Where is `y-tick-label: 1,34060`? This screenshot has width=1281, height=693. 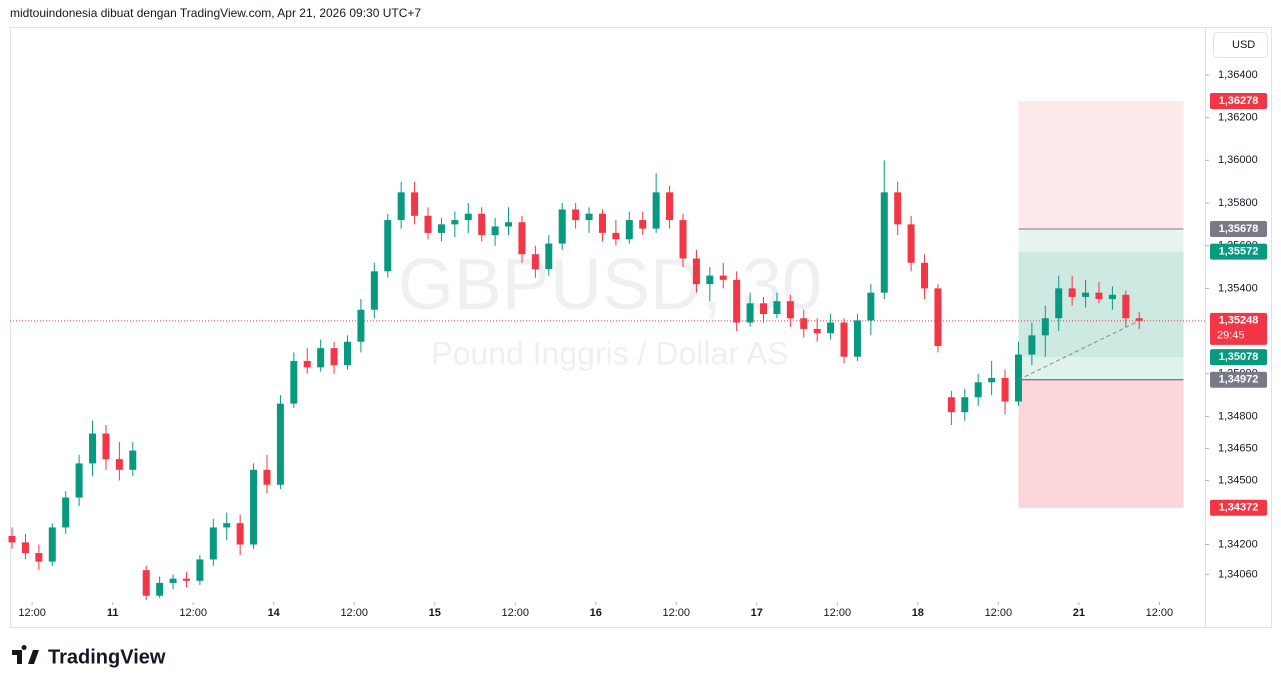 y-tick-label: 1,34060 is located at coordinates (1238, 574).